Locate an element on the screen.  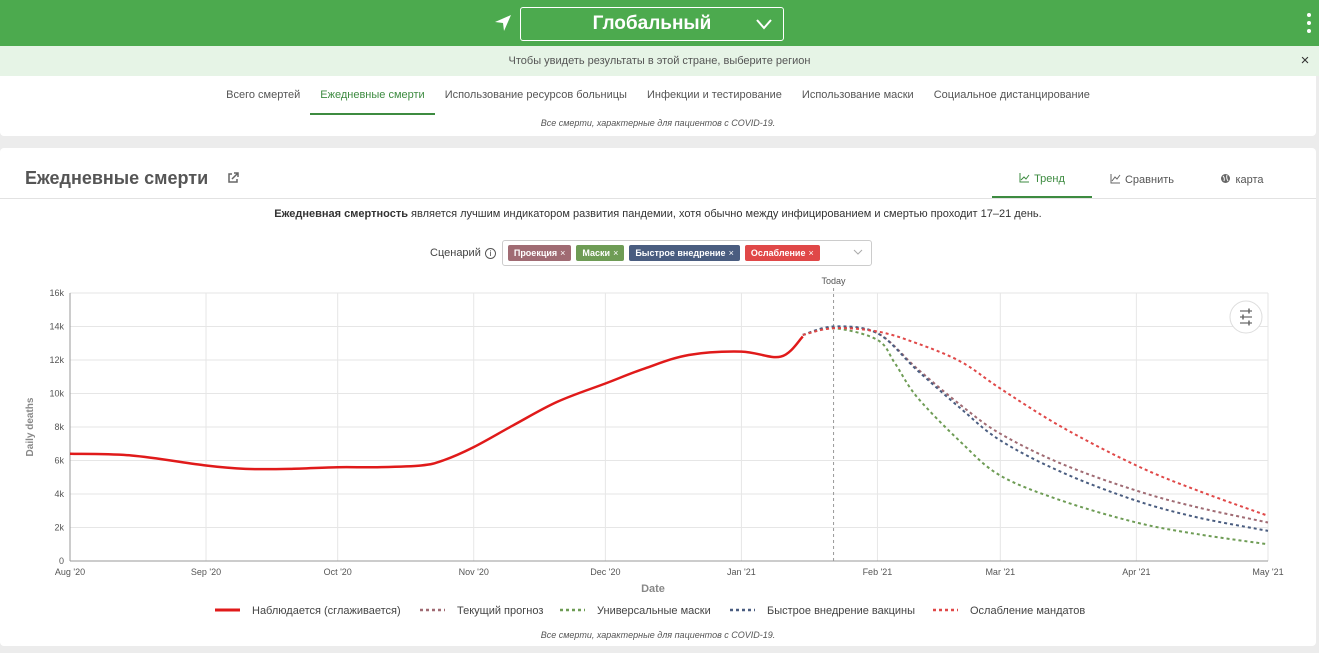
view-tab-label: карта is located at coordinates (1249, 180).